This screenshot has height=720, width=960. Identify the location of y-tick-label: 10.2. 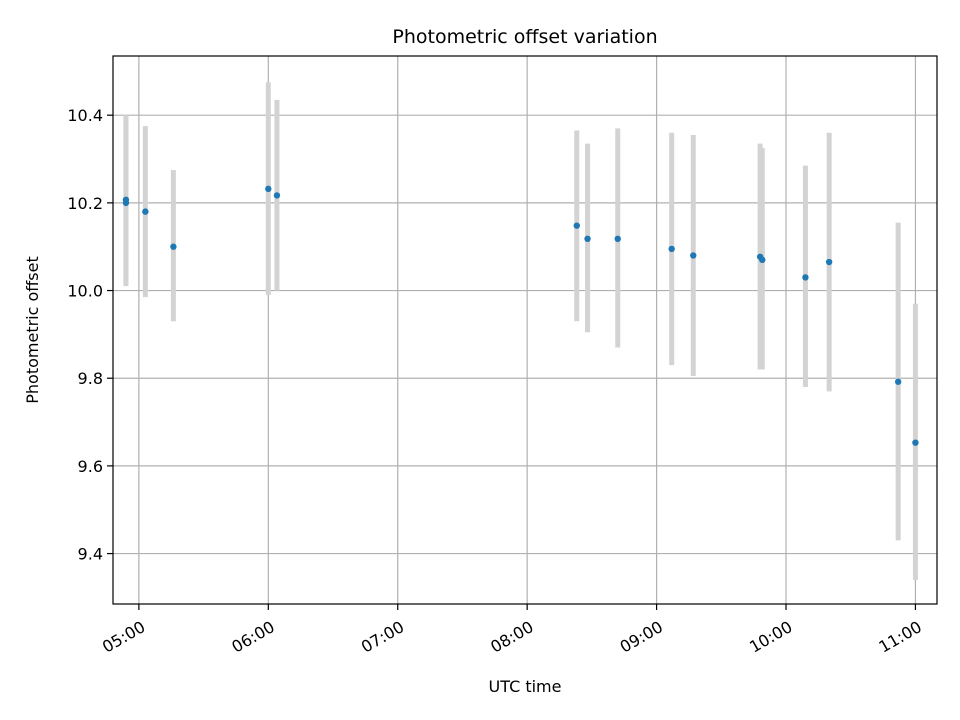
(85, 203).